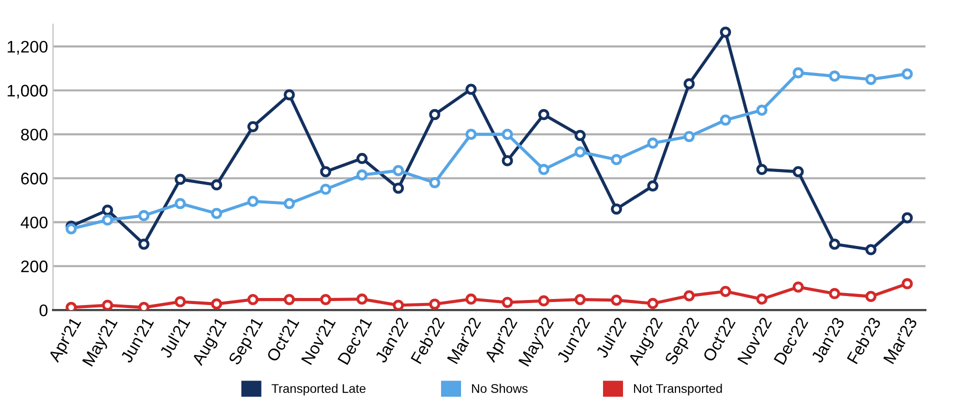 The height and width of the screenshot is (408, 964). What do you see at coordinates (28, 91) in the screenshot?
I see `y-tick-label: 1,000` at bounding box center [28, 91].